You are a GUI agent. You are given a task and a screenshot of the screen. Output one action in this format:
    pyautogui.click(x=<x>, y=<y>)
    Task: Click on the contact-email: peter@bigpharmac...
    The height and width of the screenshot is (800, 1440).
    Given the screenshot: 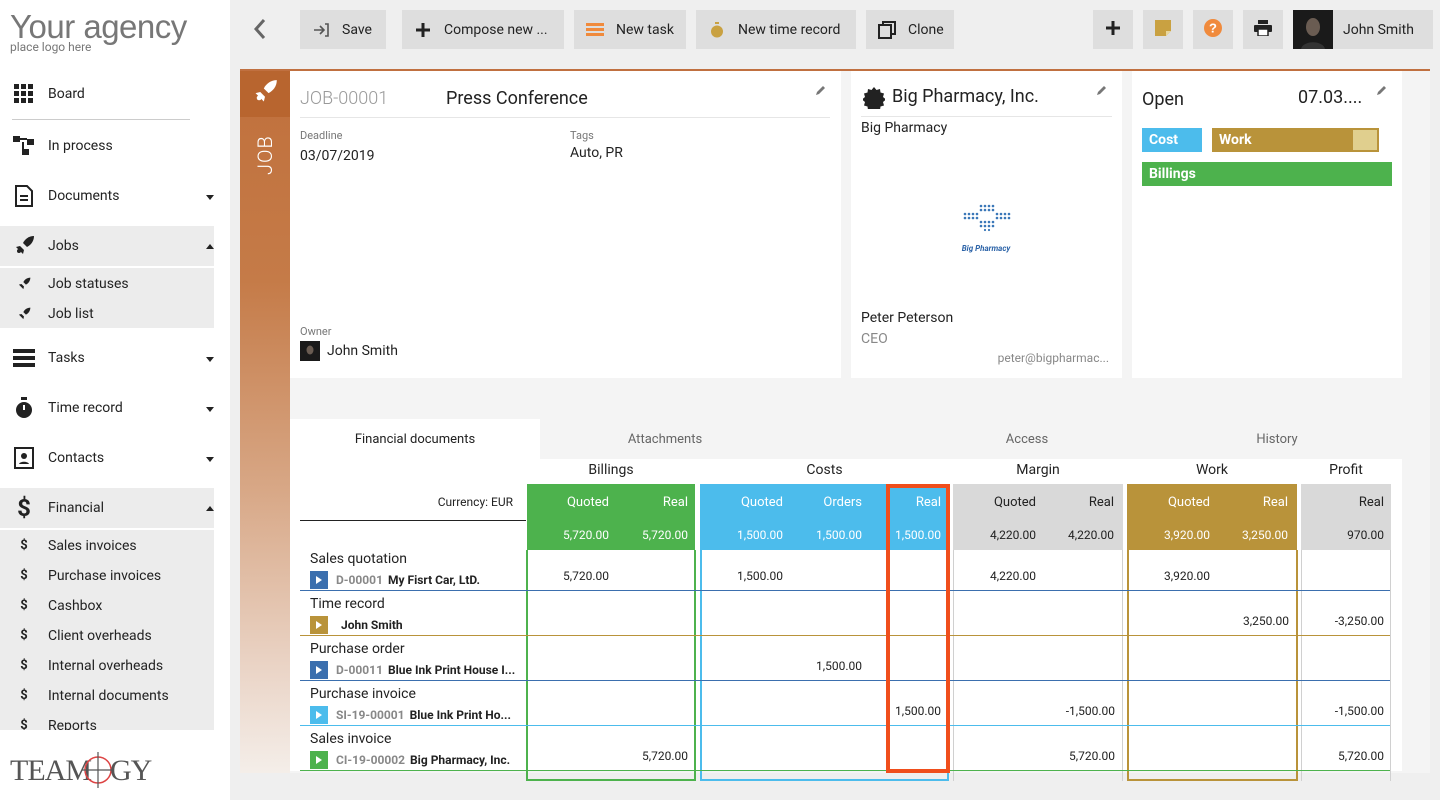 What is the action you would take?
    pyautogui.click(x=1053, y=358)
    